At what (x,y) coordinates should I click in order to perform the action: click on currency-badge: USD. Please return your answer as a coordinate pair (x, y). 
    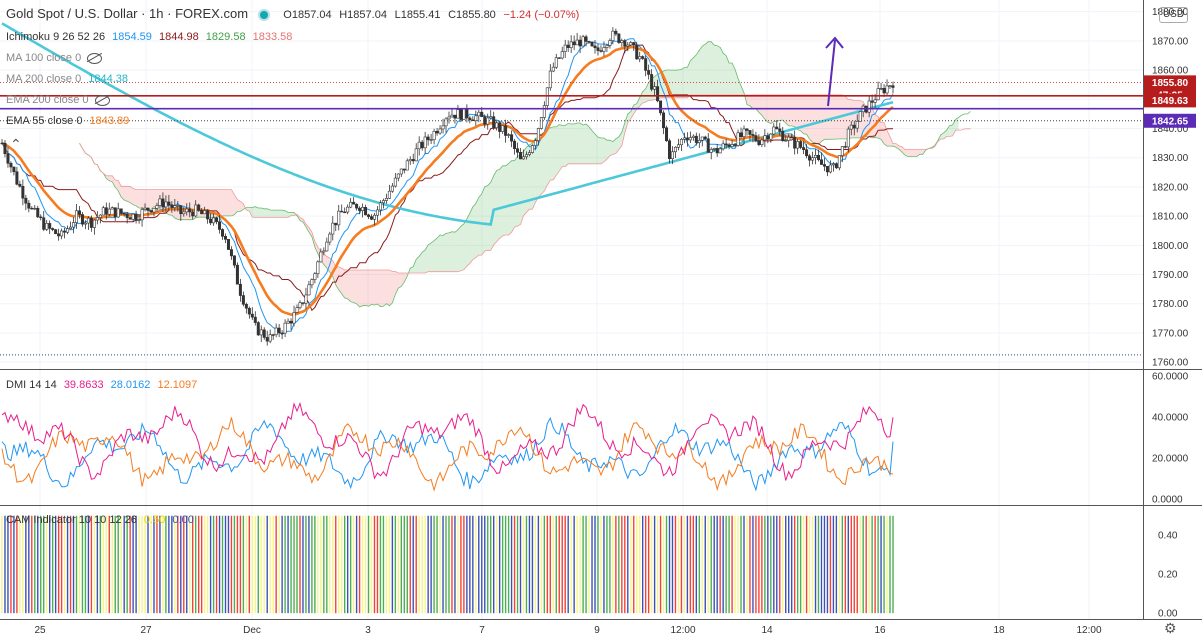
    Looking at the image, I should click on (1173, 15).